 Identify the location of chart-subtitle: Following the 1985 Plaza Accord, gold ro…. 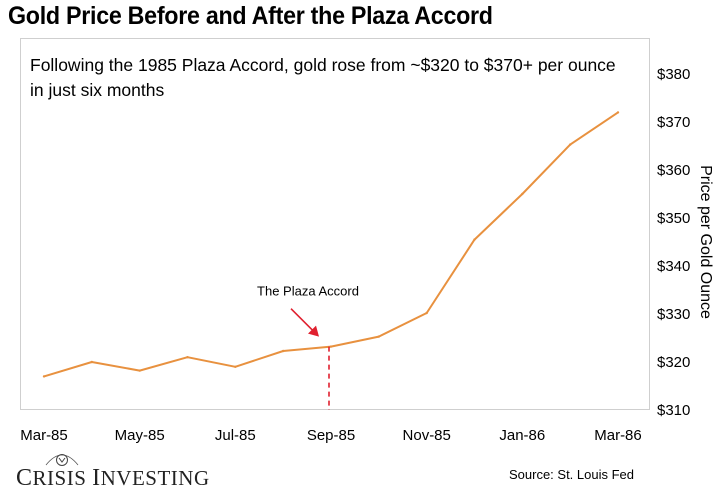
(323, 77).